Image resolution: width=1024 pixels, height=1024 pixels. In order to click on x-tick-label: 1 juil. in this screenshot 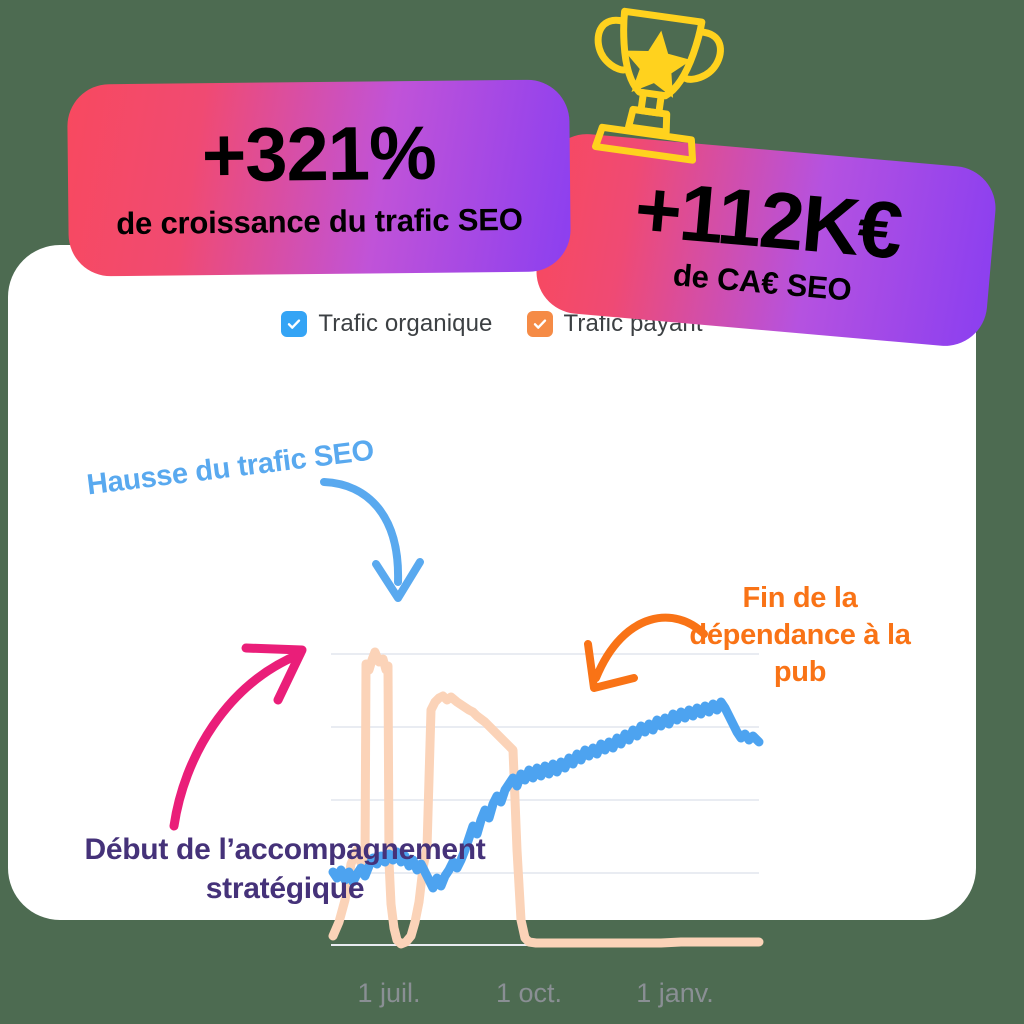, I will do `click(389, 993)`.